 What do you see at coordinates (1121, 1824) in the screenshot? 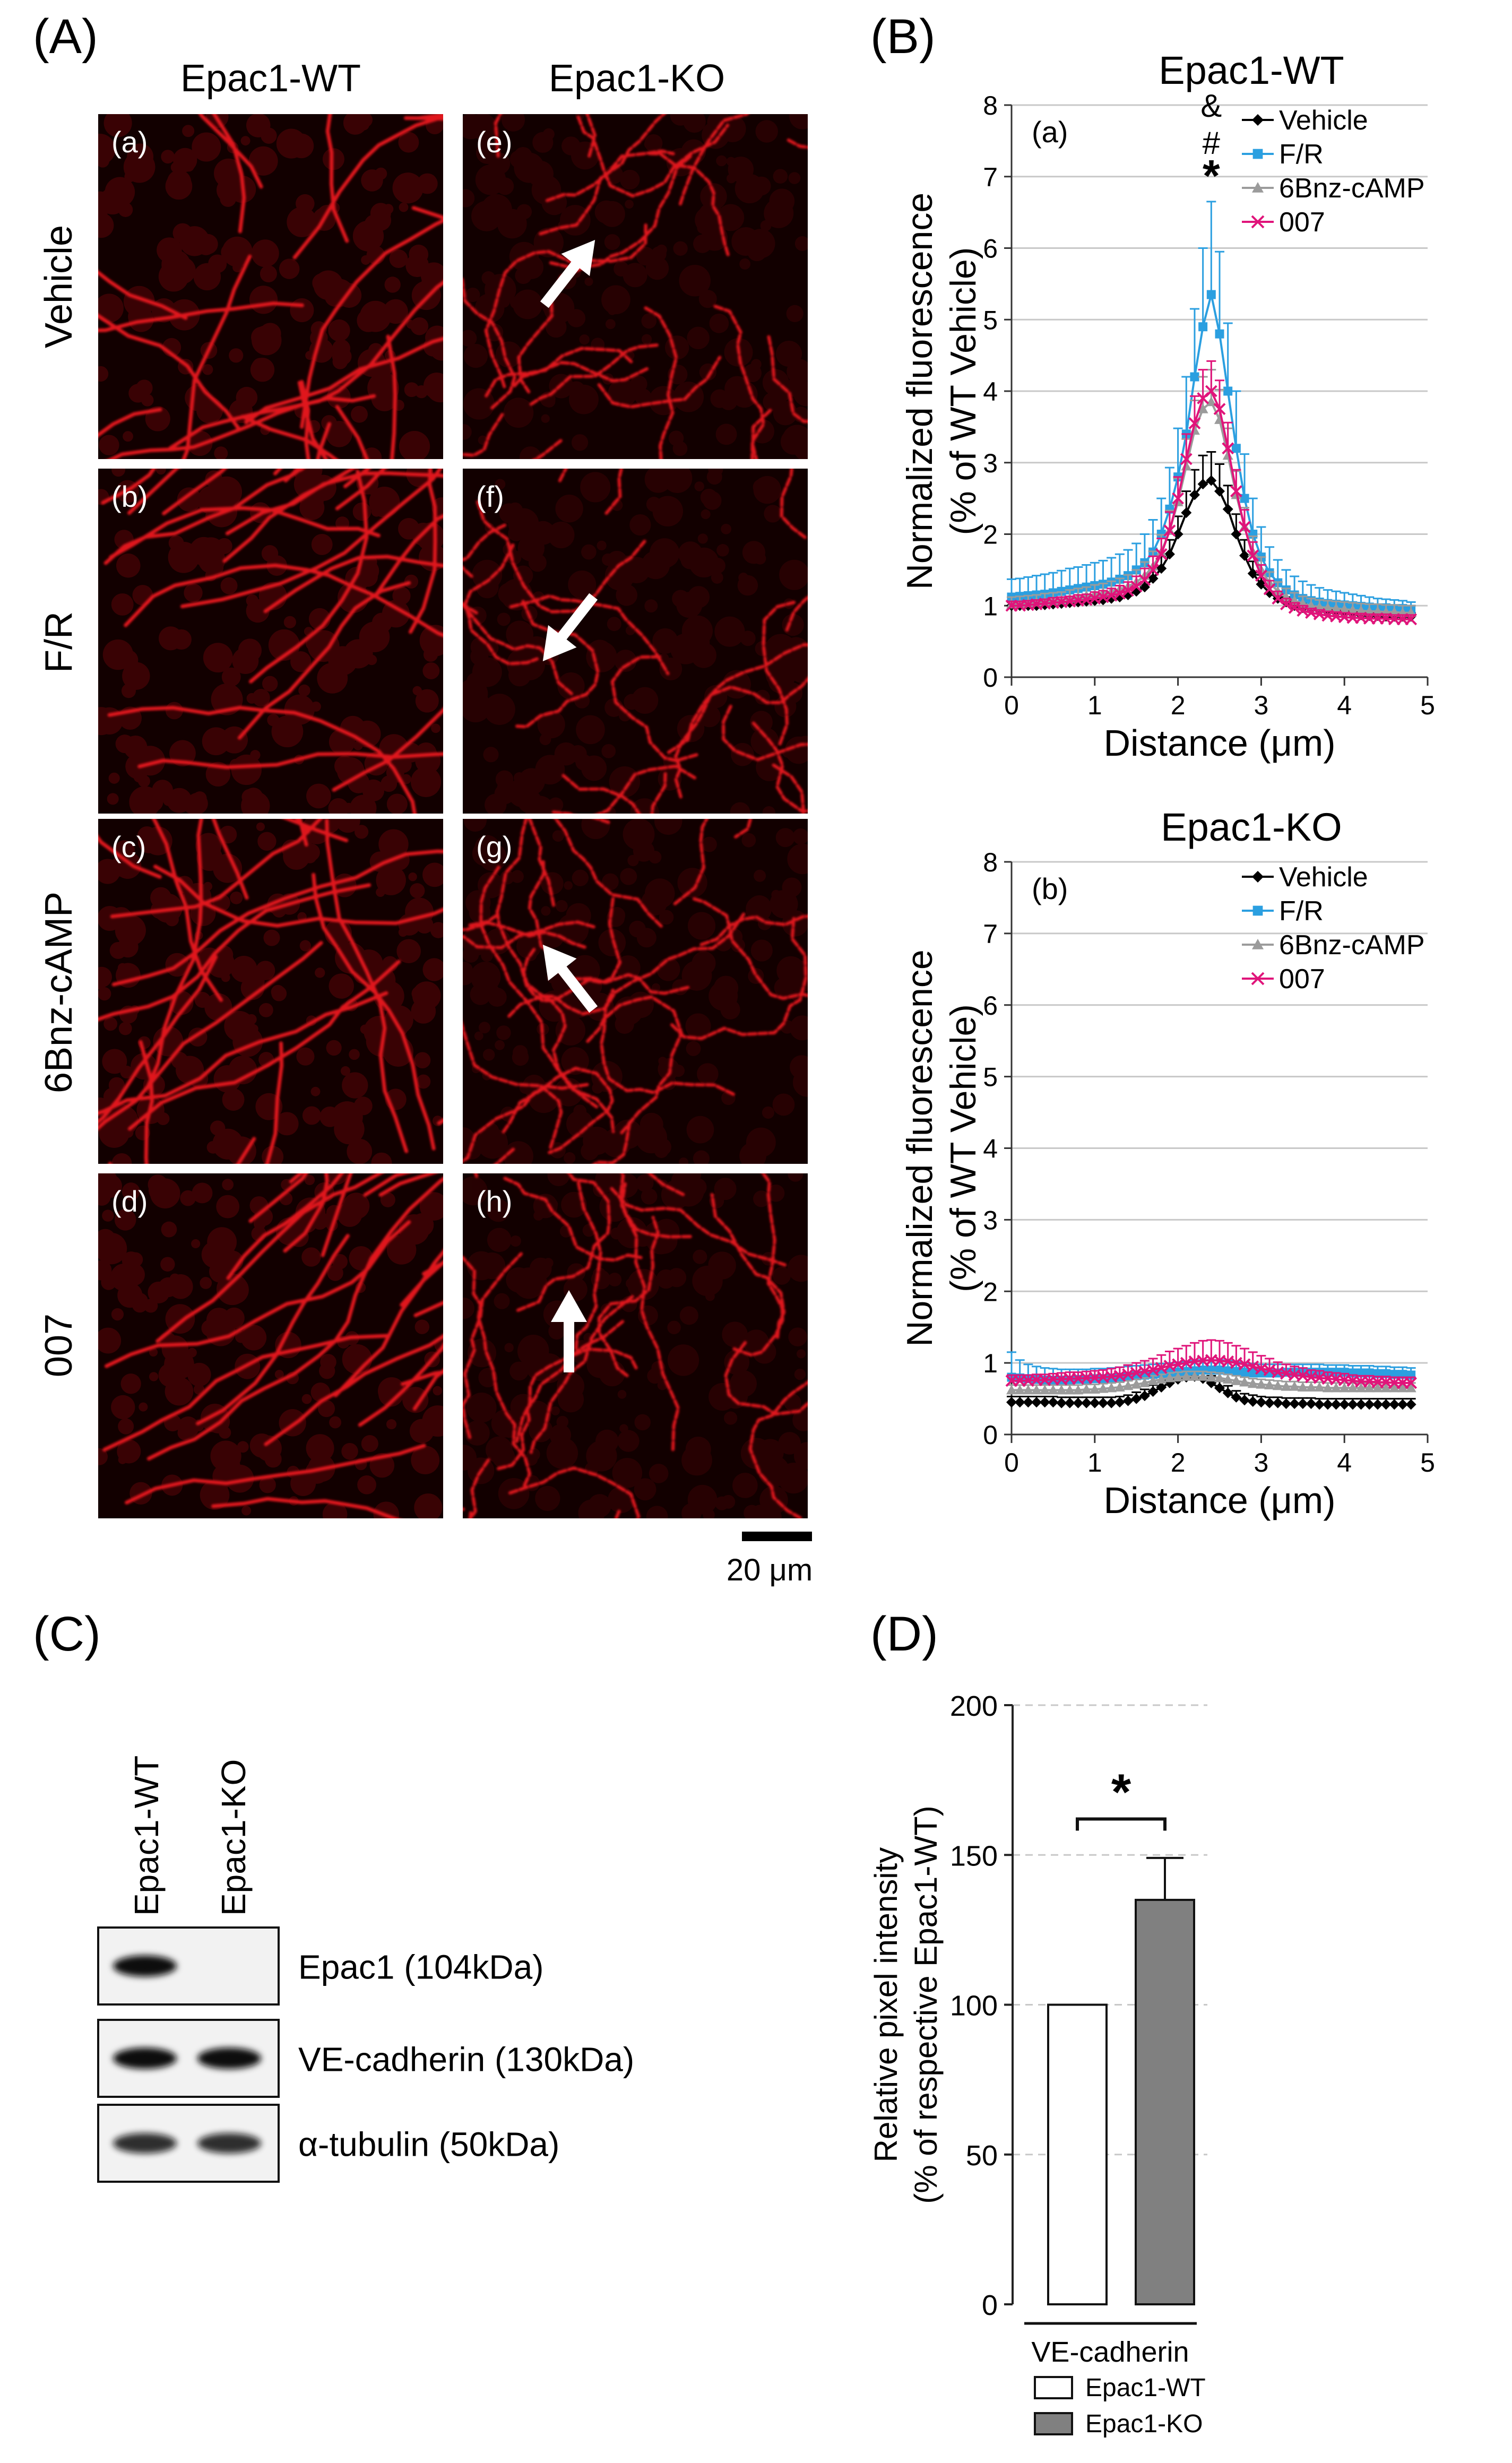
I see `significance-bracket` at bounding box center [1121, 1824].